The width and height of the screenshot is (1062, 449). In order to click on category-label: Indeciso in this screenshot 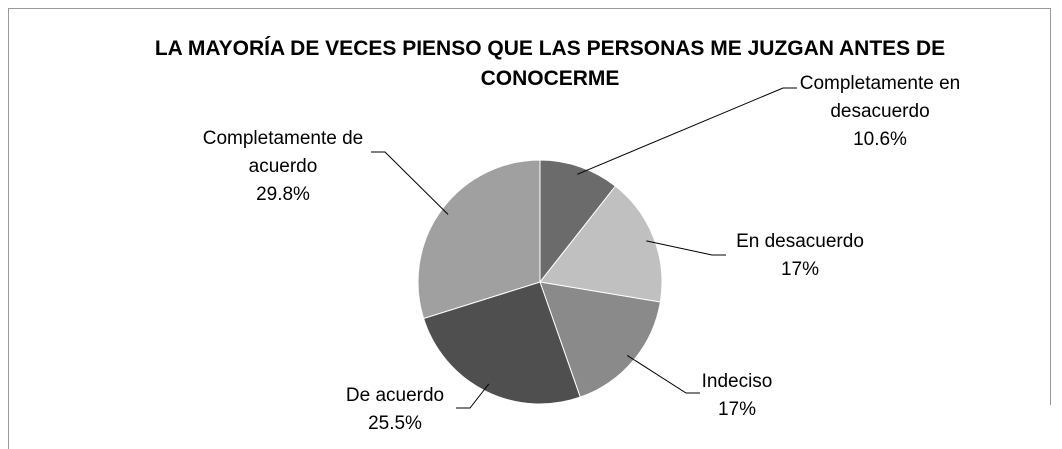, I will do `click(737, 381)`.